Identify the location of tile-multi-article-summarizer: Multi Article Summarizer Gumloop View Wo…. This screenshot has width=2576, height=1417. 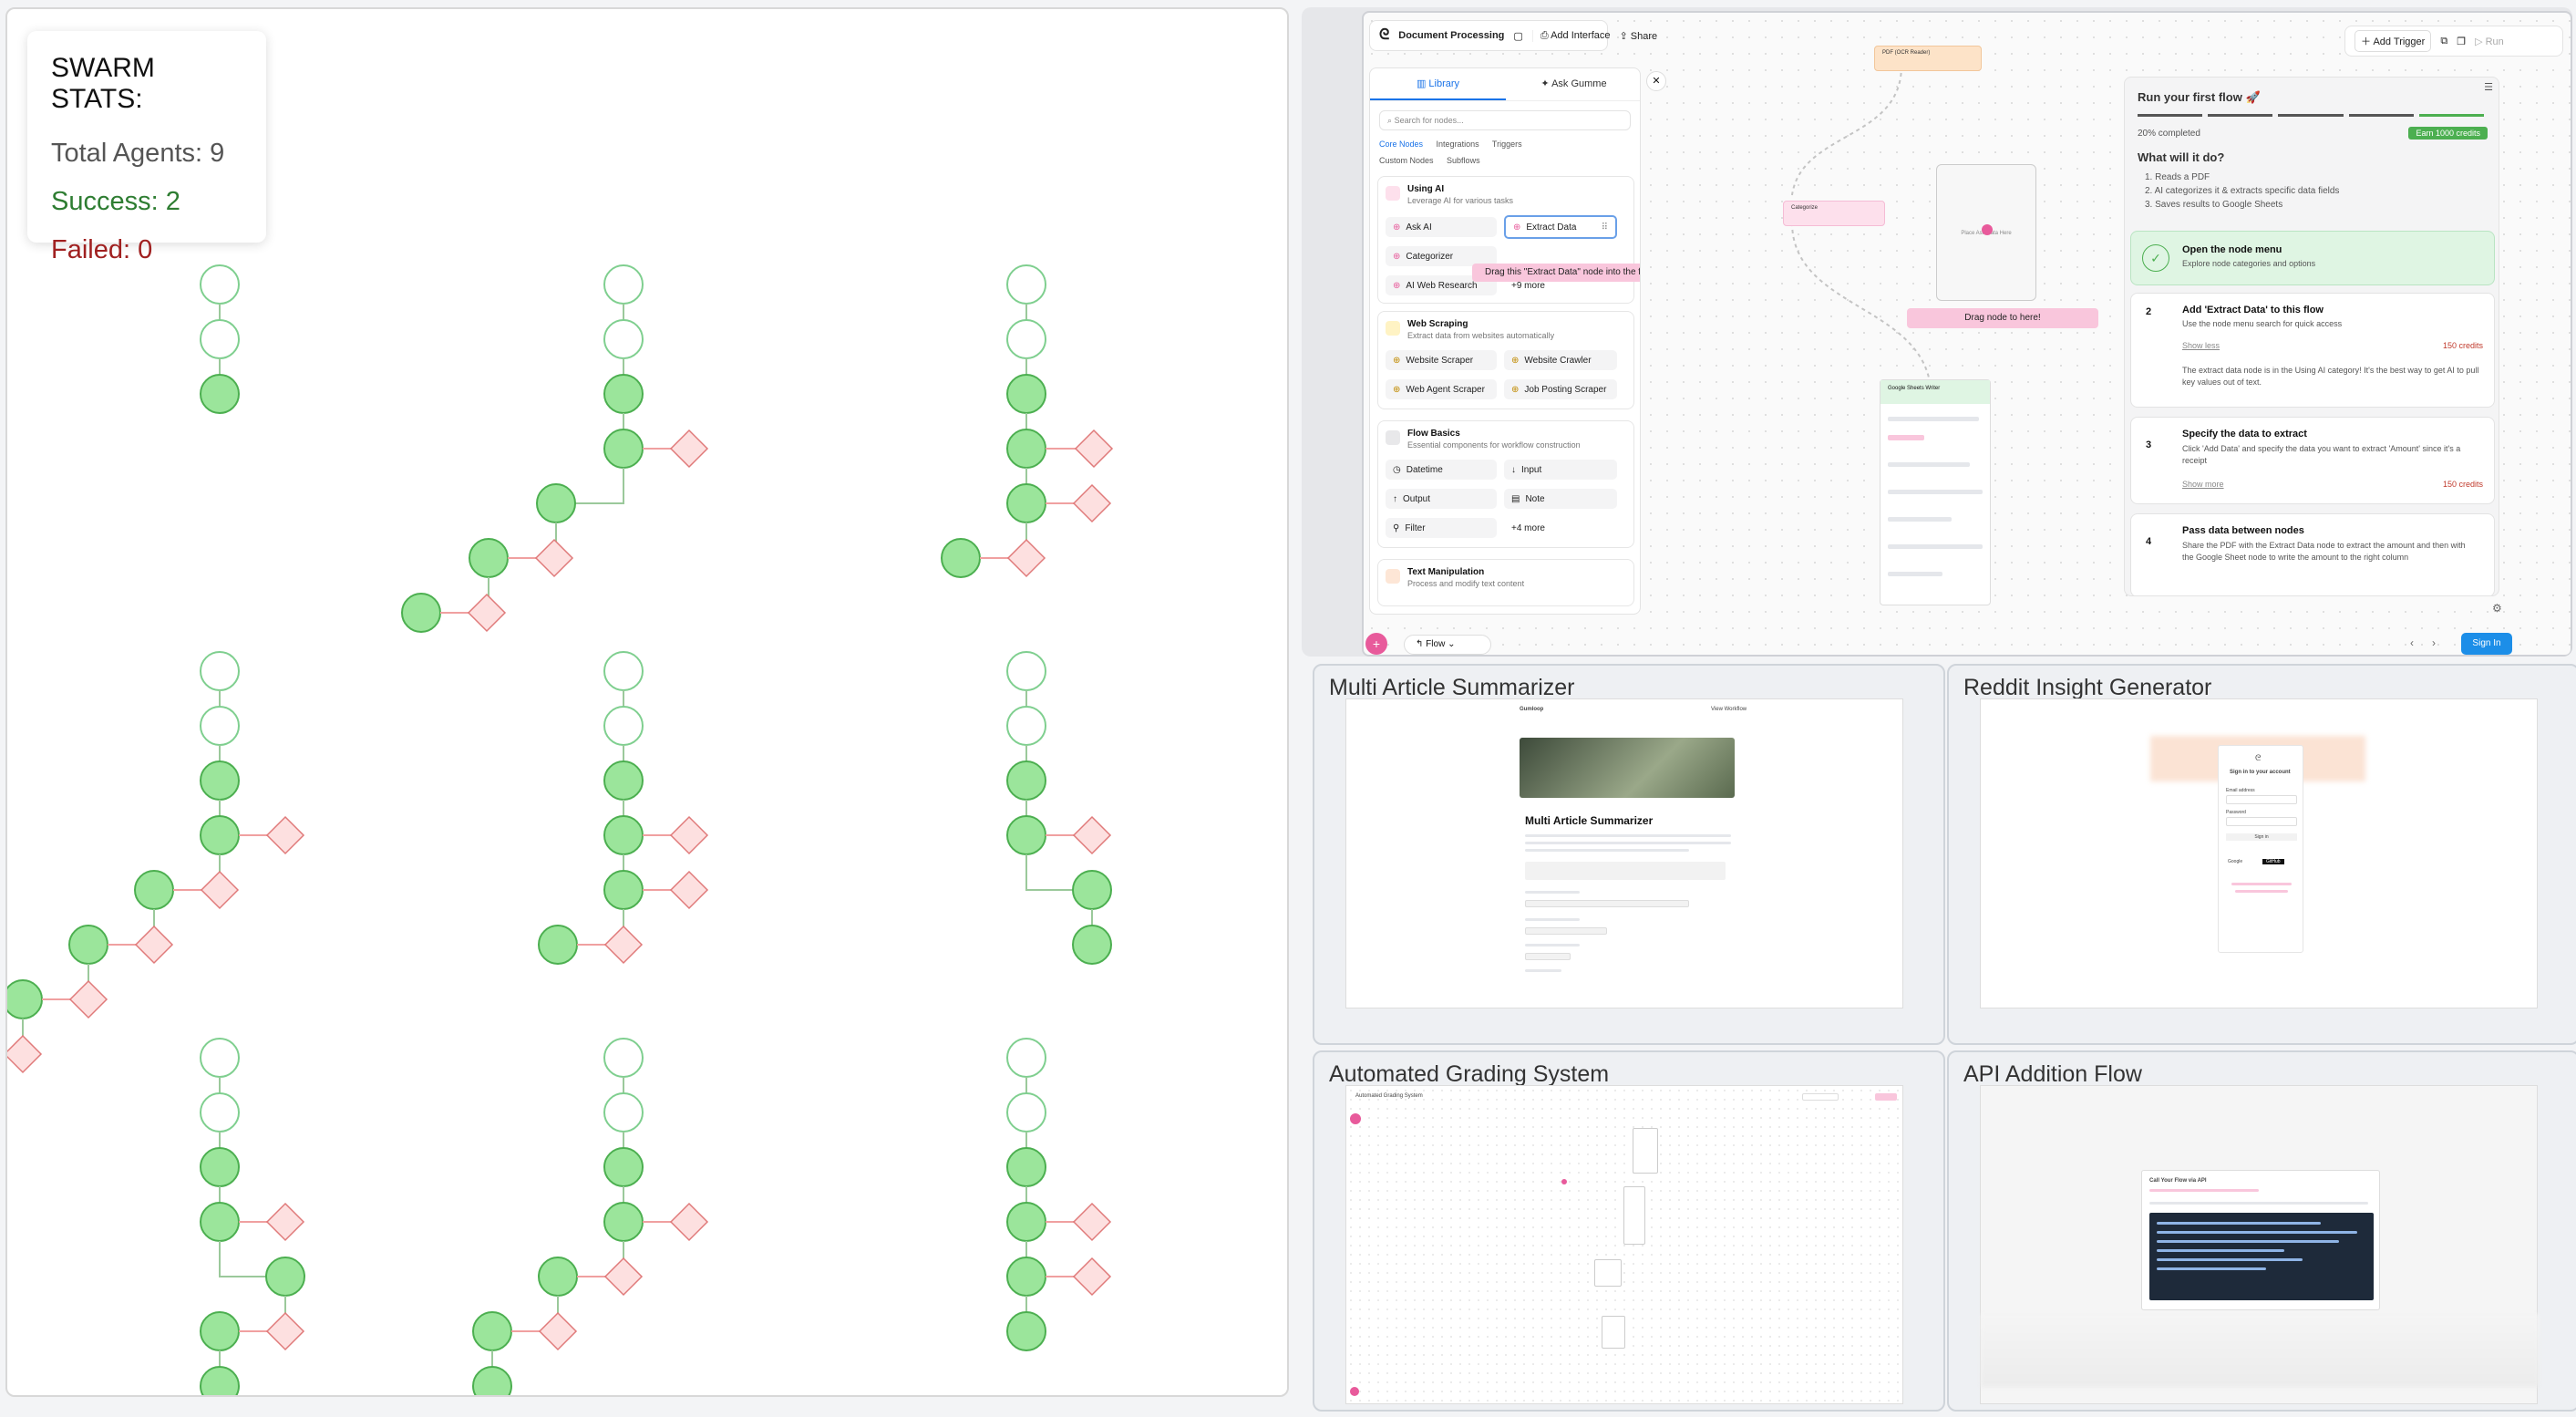
(1629, 854).